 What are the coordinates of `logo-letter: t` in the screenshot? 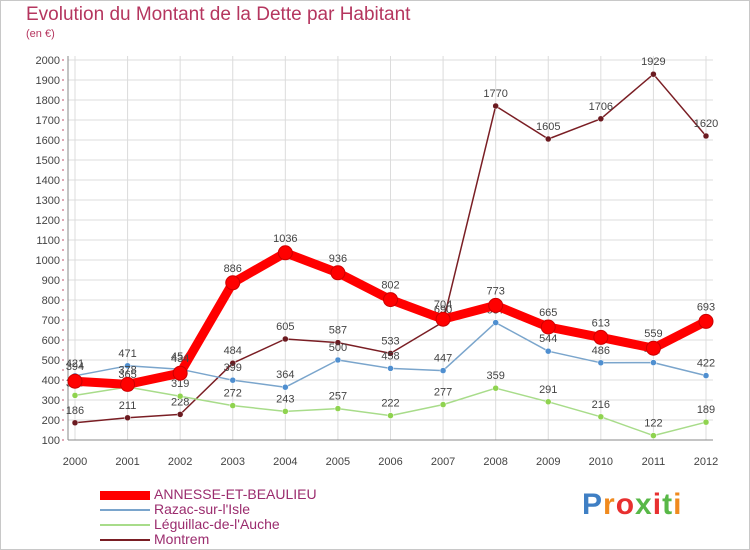 It's located at (668, 504).